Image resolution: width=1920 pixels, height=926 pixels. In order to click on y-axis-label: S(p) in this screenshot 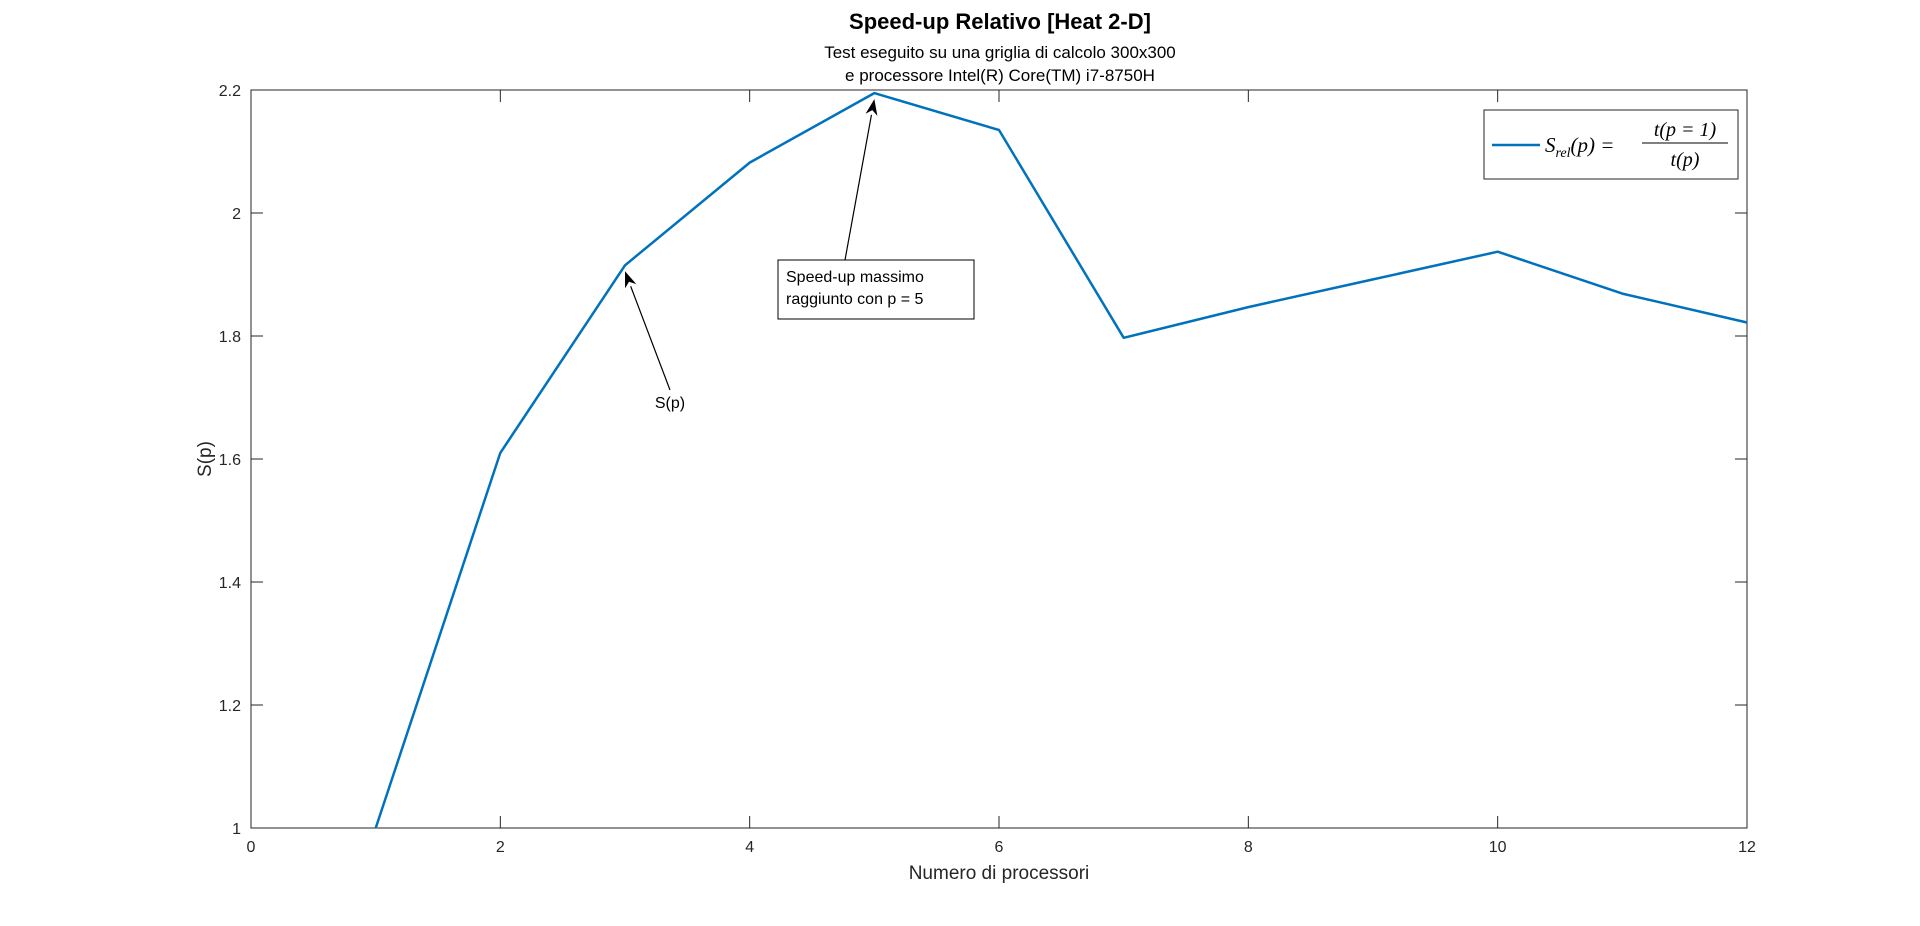, I will do `click(205, 459)`.